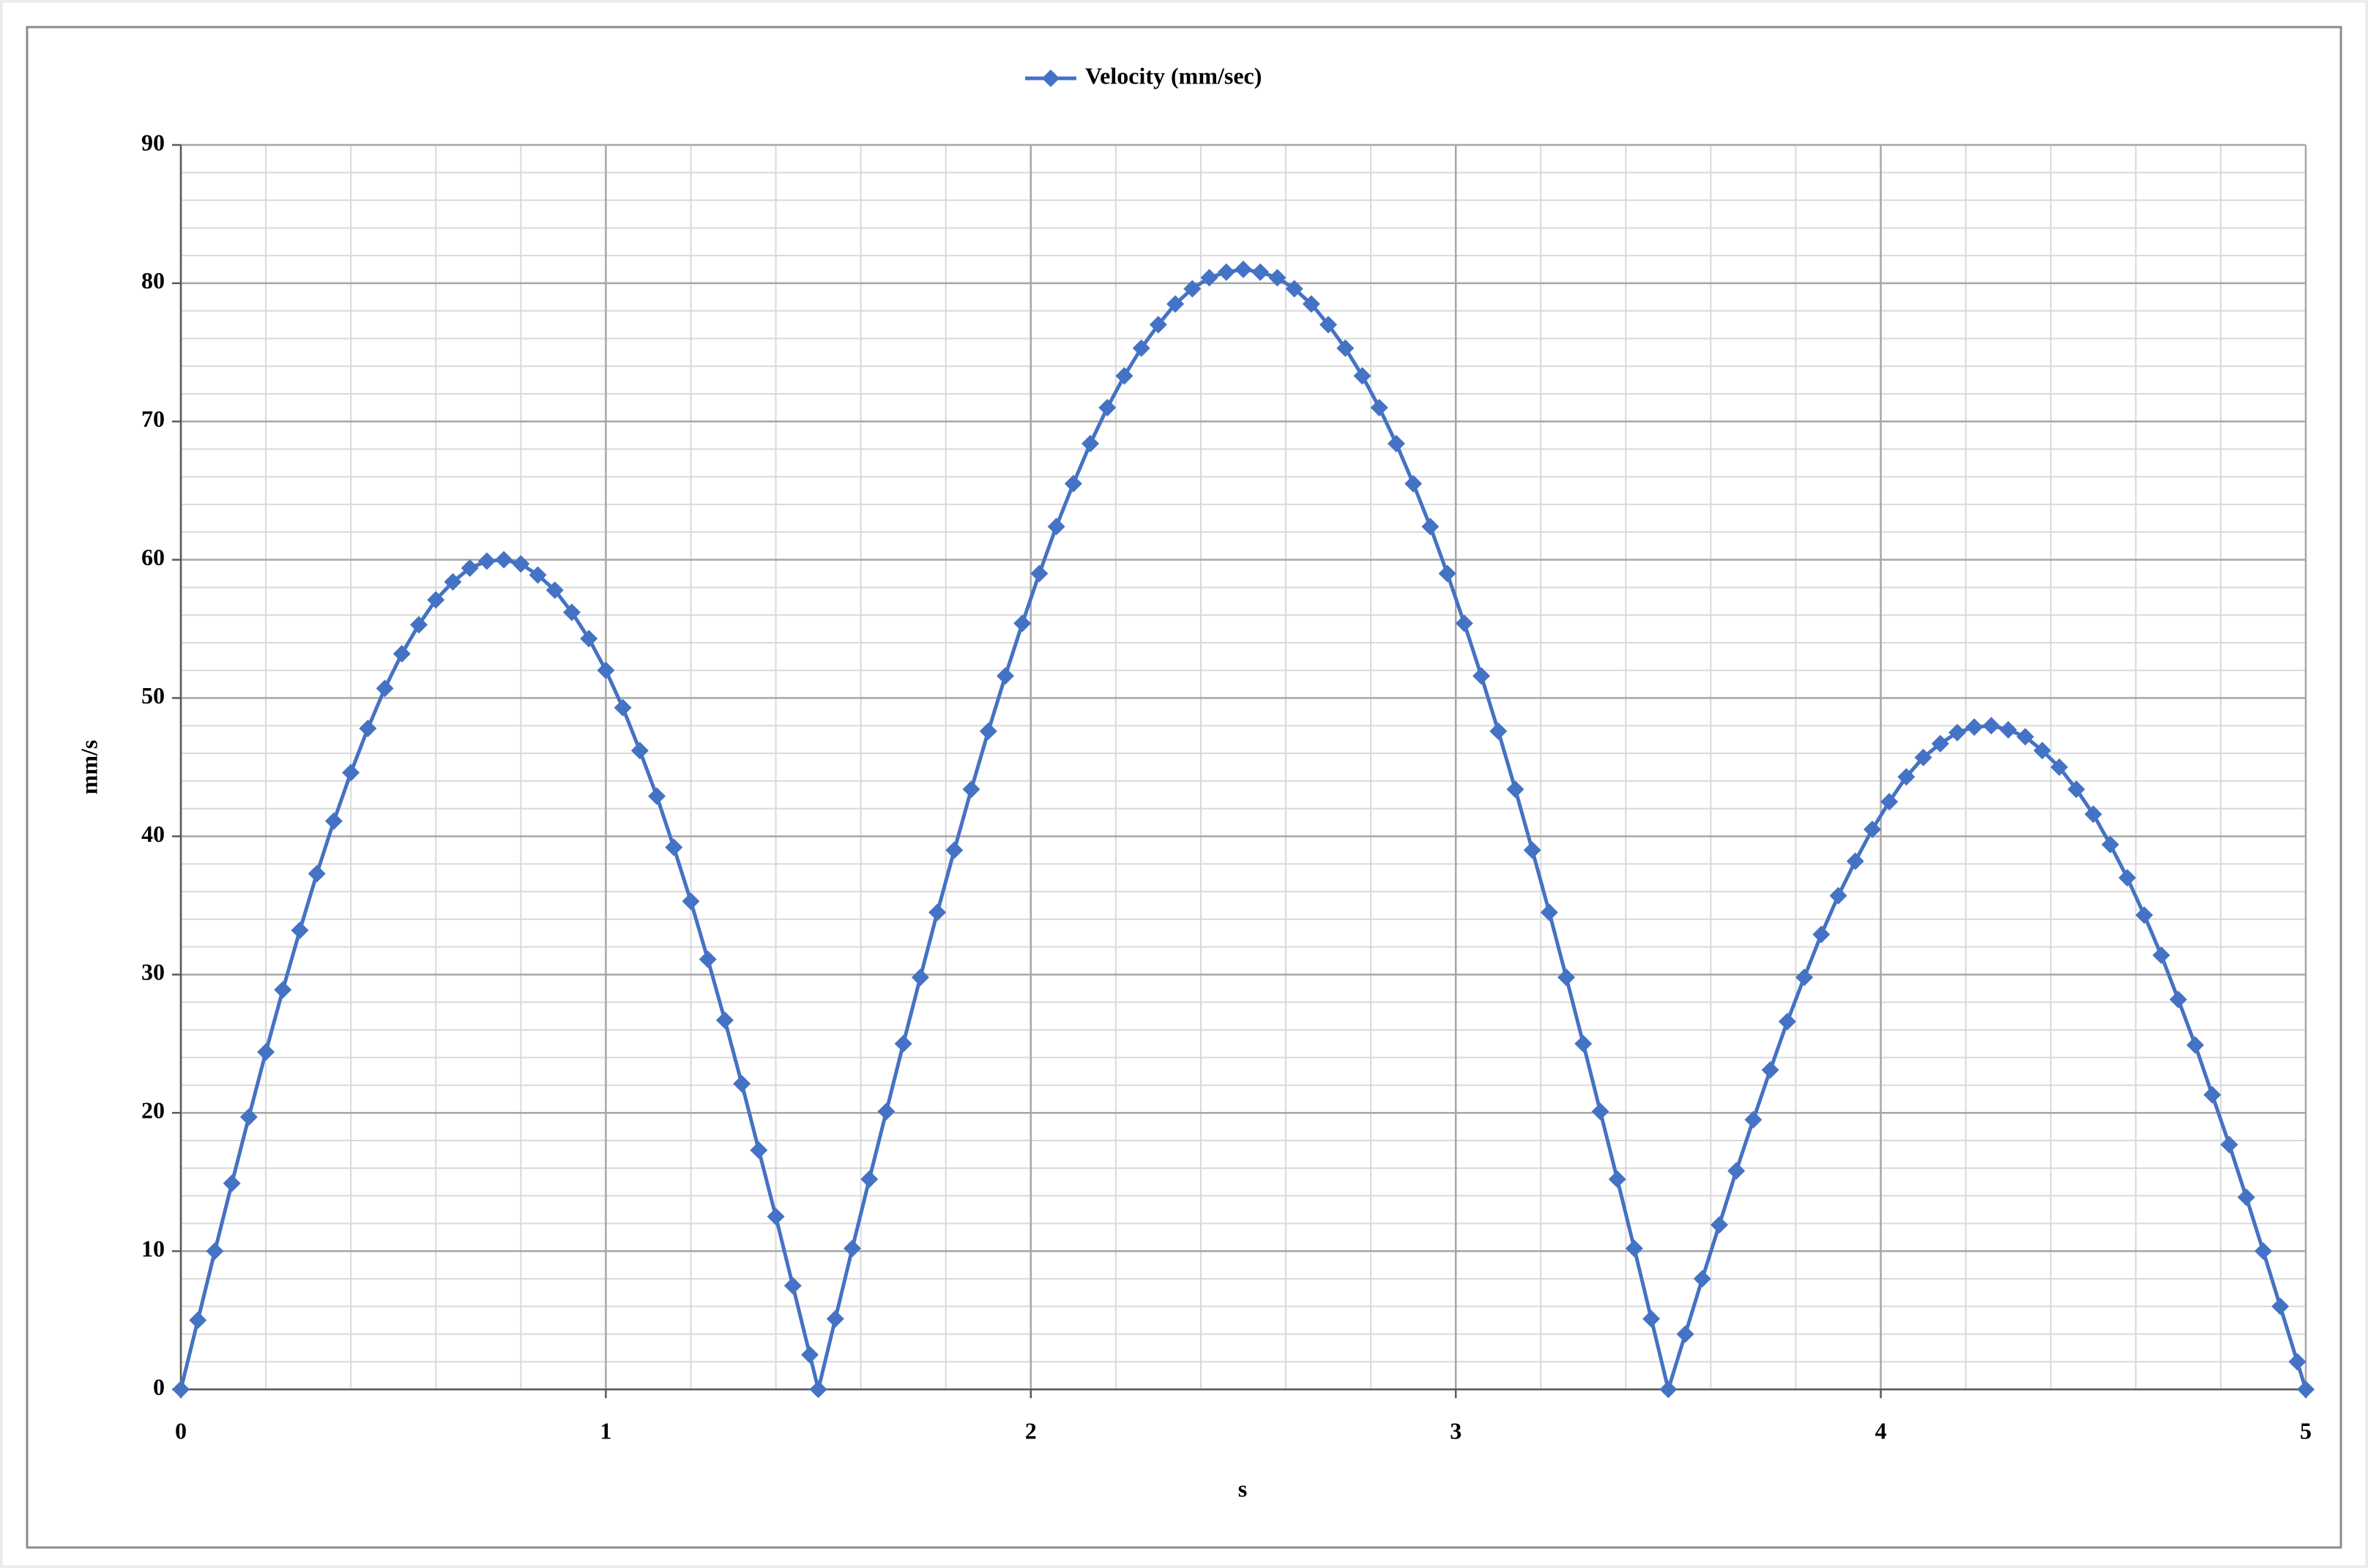 The width and height of the screenshot is (2368, 1568). What do you see at coordinates (88, 767) in the screenshot?
I see `y-axis-title: mm/s` at bounding box center [88, 767].